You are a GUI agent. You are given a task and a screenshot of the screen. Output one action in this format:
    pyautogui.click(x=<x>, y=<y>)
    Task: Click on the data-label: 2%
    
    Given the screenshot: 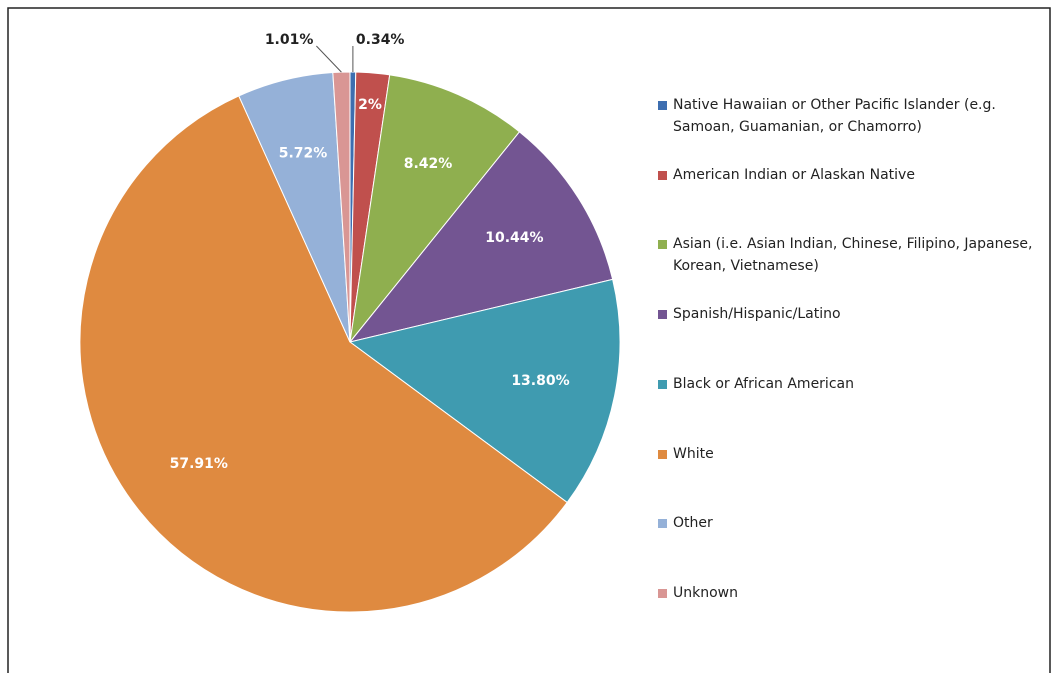 What is the action you would take?
    pyautogui.click(x=370, y=105)
    